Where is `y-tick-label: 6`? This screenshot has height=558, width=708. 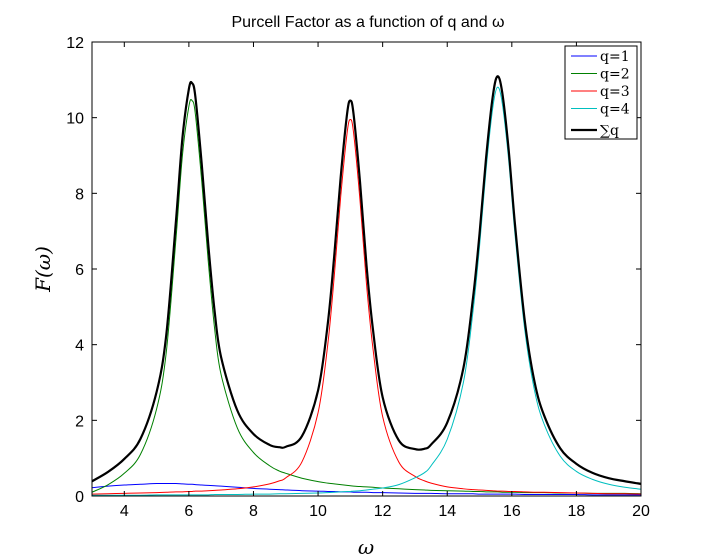
y-tick-label: 6 is located at coordinates (79, 270).